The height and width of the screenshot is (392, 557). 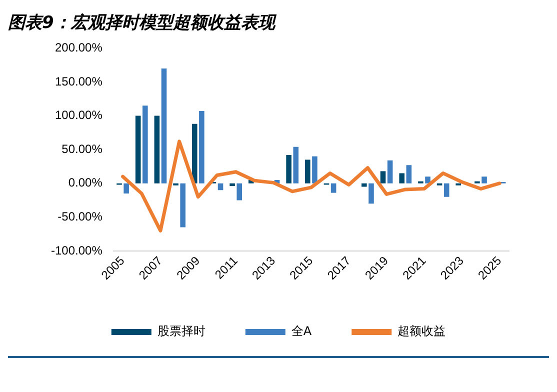 What do you see at coordinates (82, 149) in the screenshot?
I see `y-tick-label: 50.00%` at bounding box center [82, 149].